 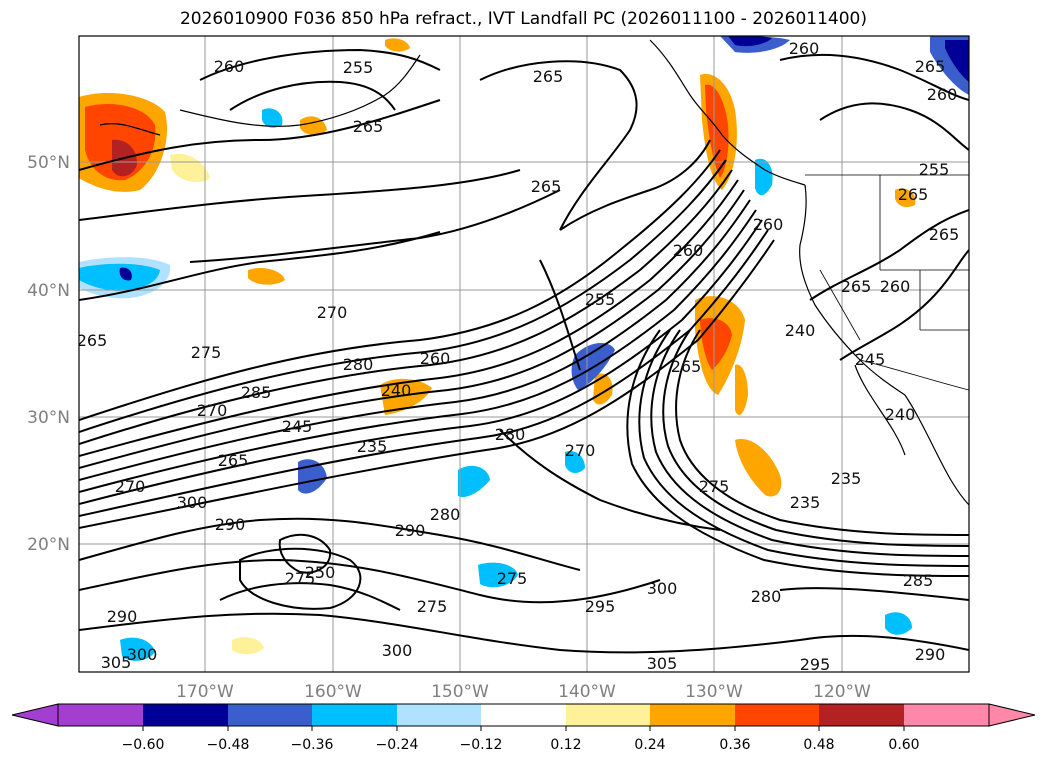 I want to click on colorbar-tick-label: −0.60, so click(x=143, y=745).